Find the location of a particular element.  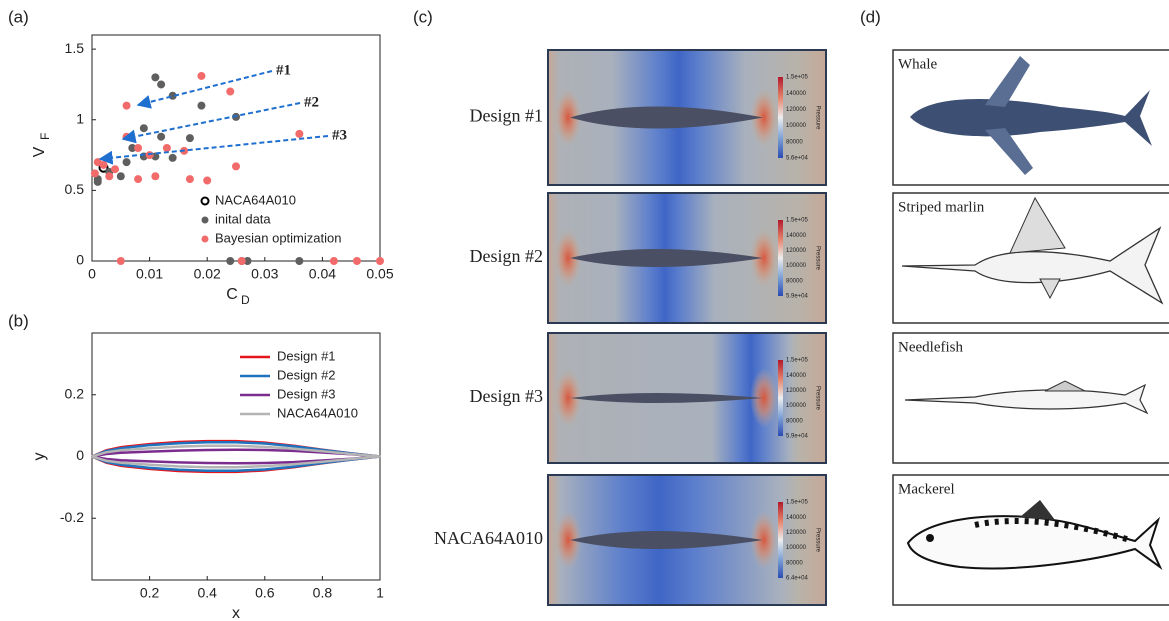

y-tick-label: 0.5 is located at coordinates (75, 189).